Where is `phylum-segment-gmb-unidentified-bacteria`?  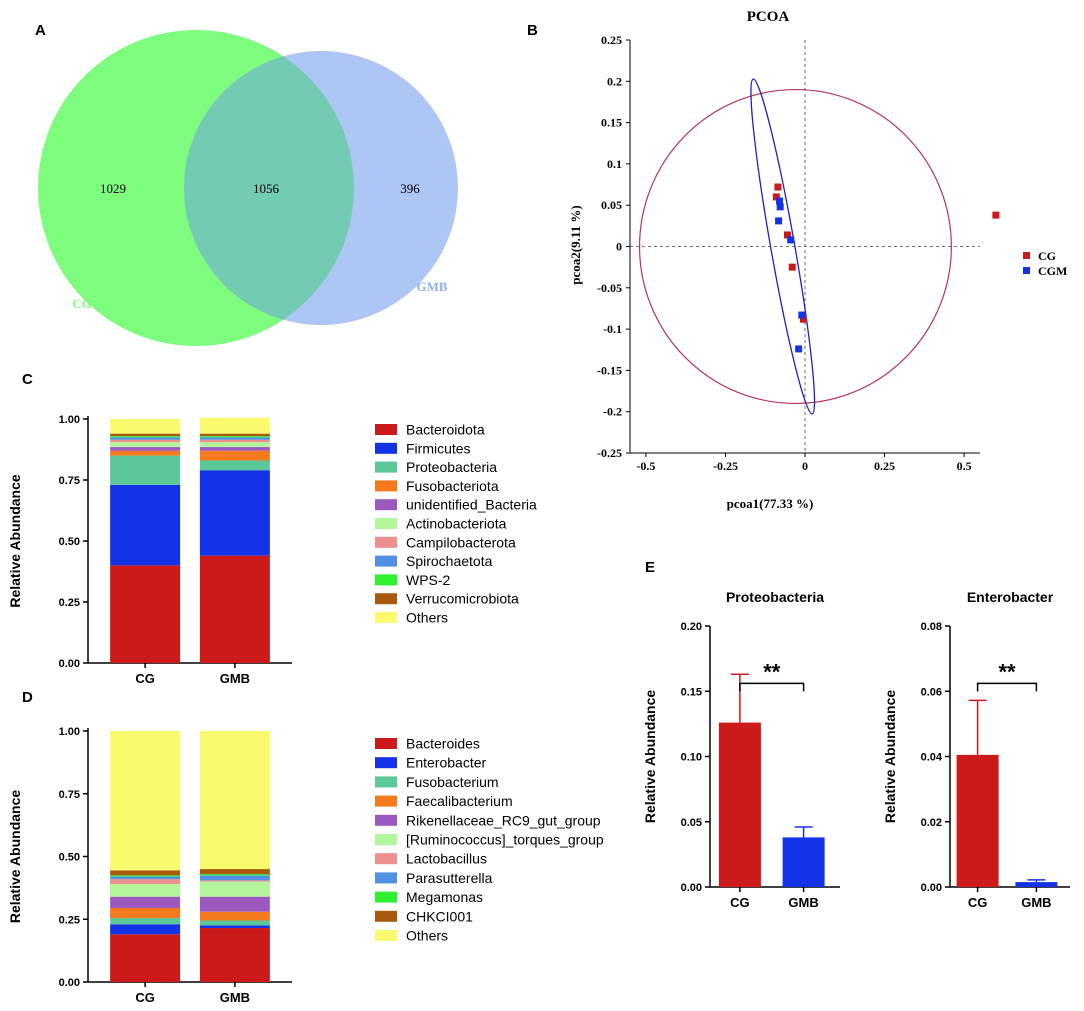
phylum-segment-gmb-unidentified-bacteria is located at coordinates (234, 449).